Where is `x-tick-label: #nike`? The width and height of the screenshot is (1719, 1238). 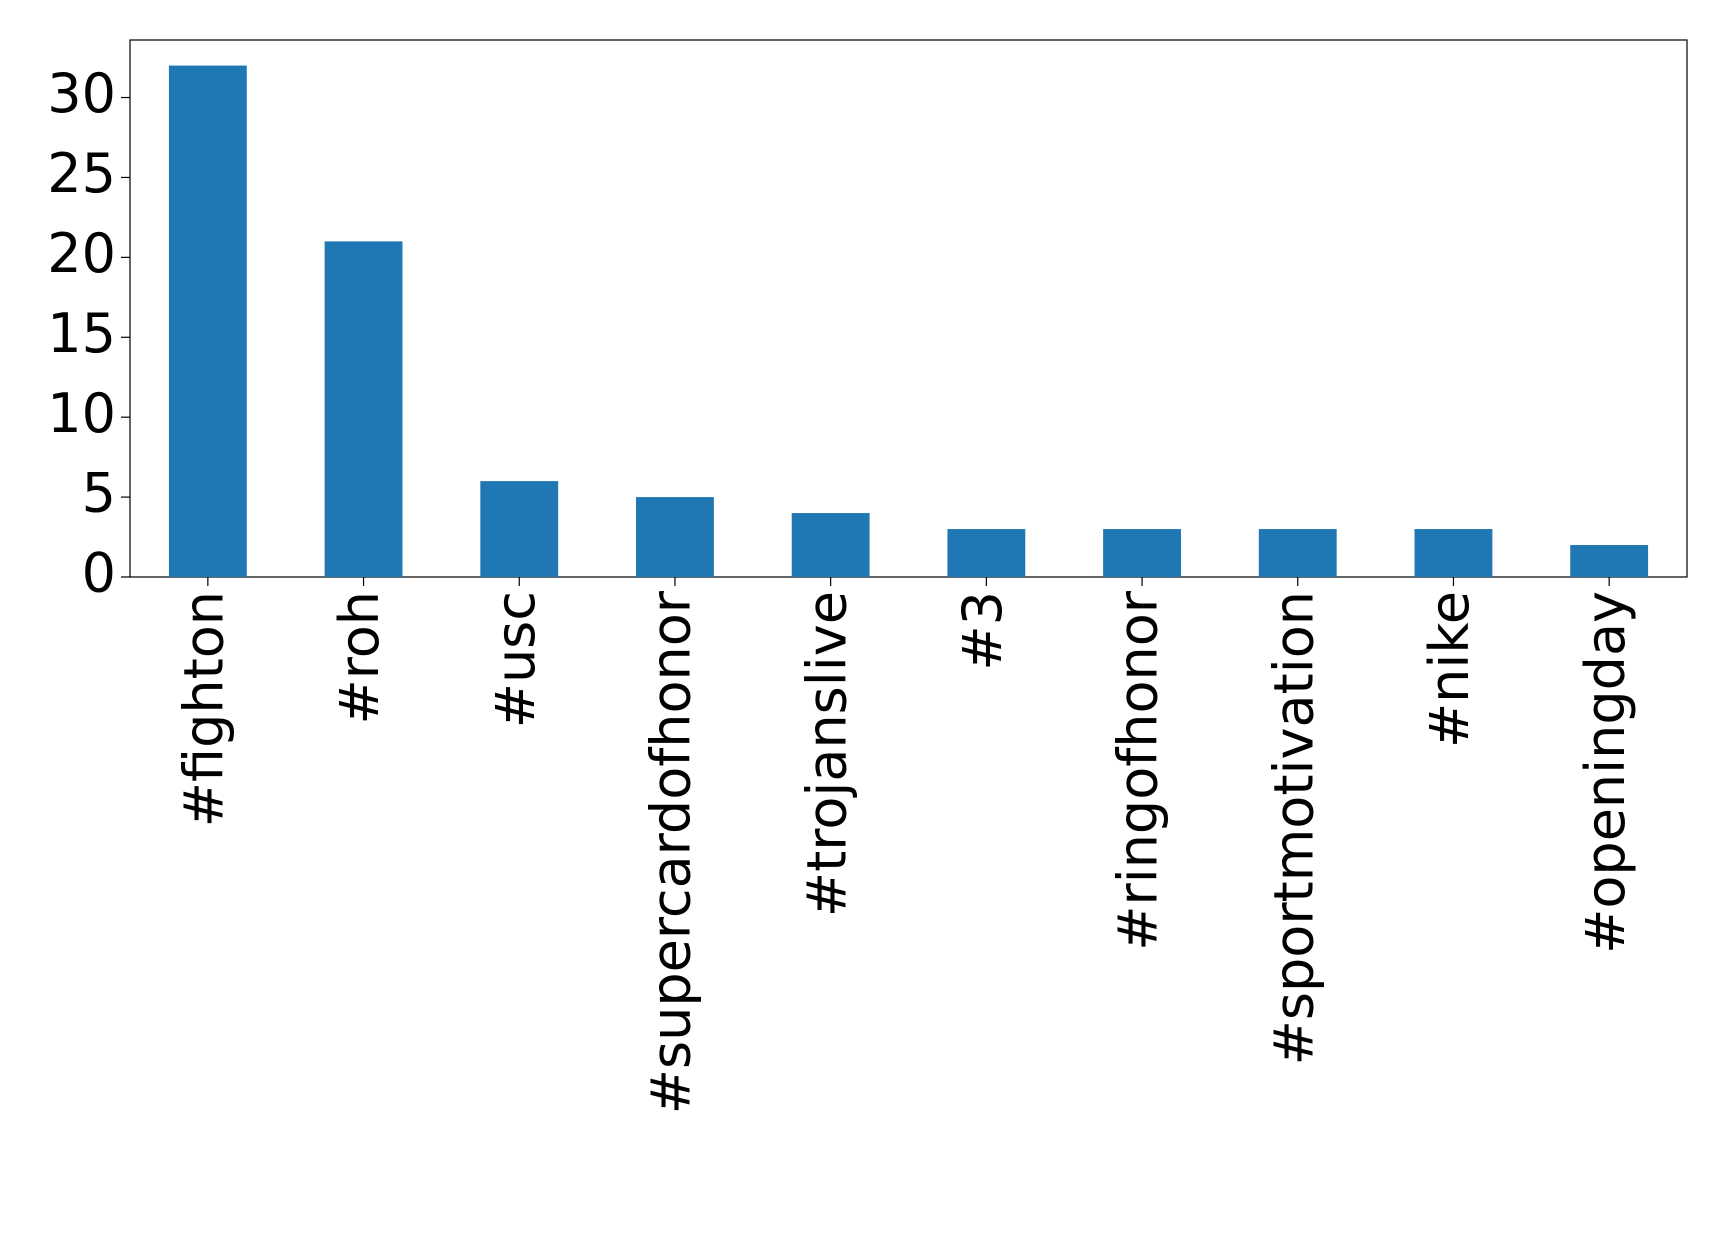 x-tick-label: #nike is located at coordinates (1449, 669).